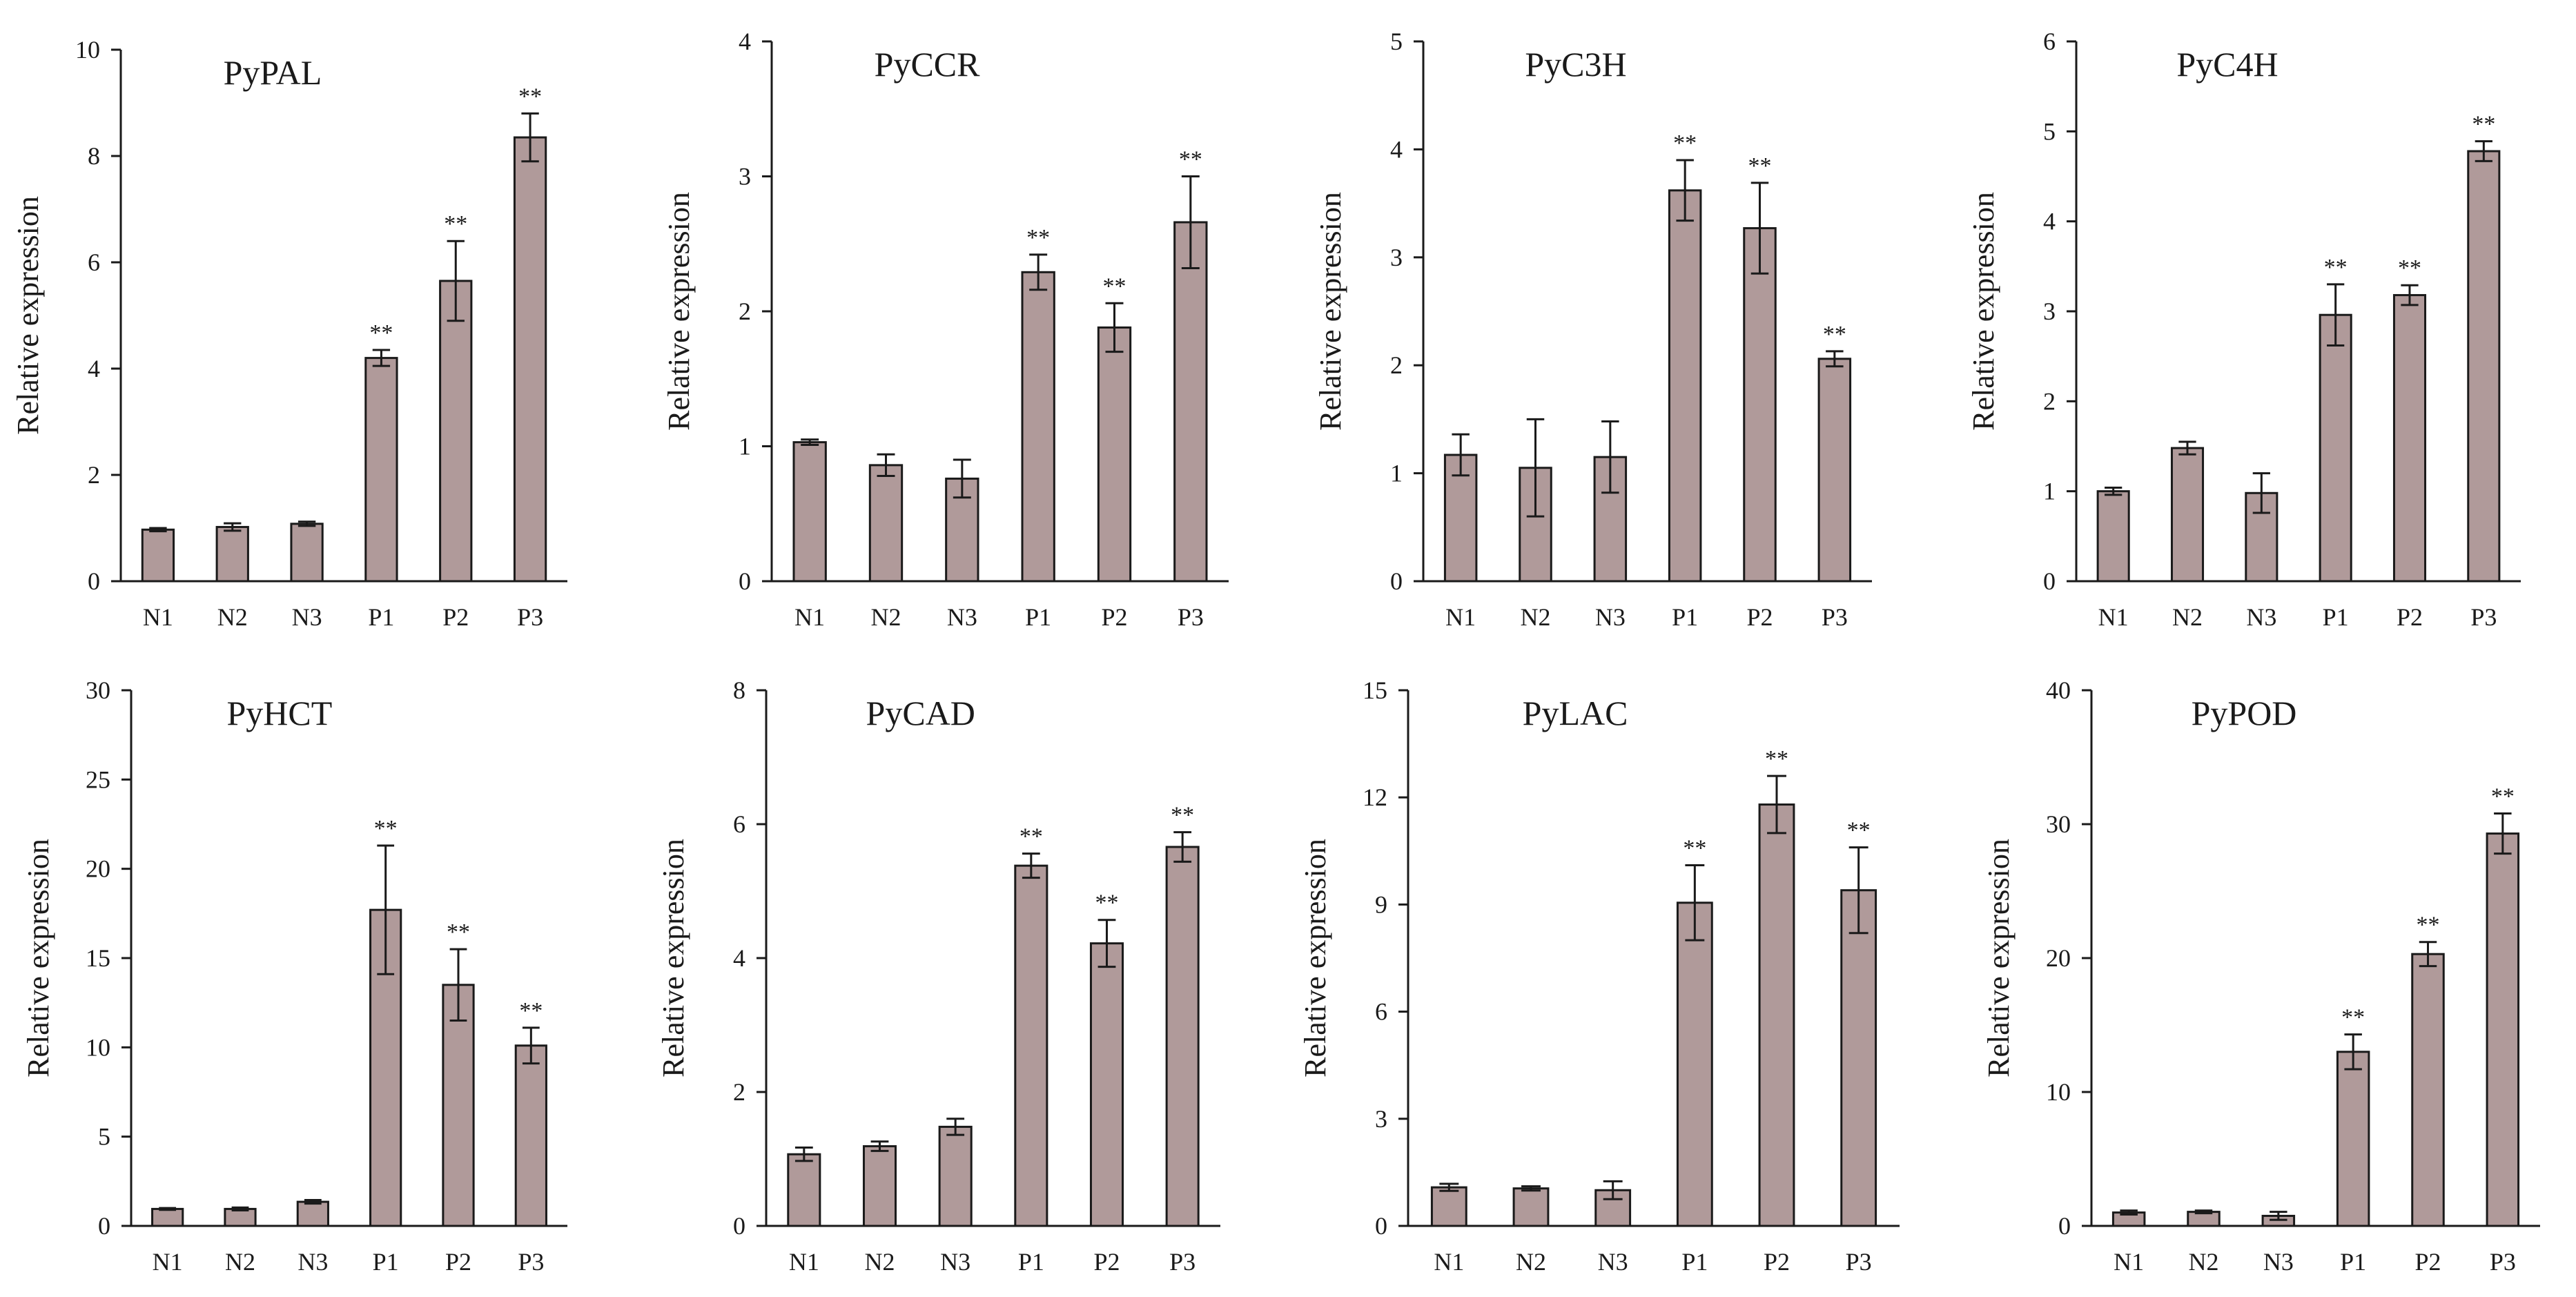  What do you see at coordinates (98, 779) in the screenshot?
I see `y-tick-label: 25` at bounding box center [98, 779].